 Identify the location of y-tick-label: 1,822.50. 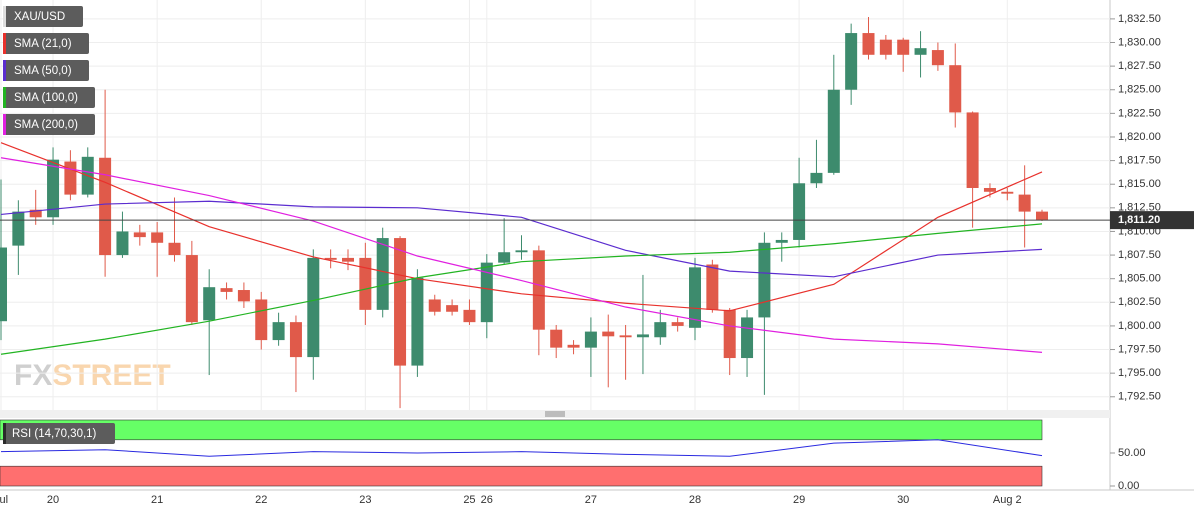
(1139, 113).